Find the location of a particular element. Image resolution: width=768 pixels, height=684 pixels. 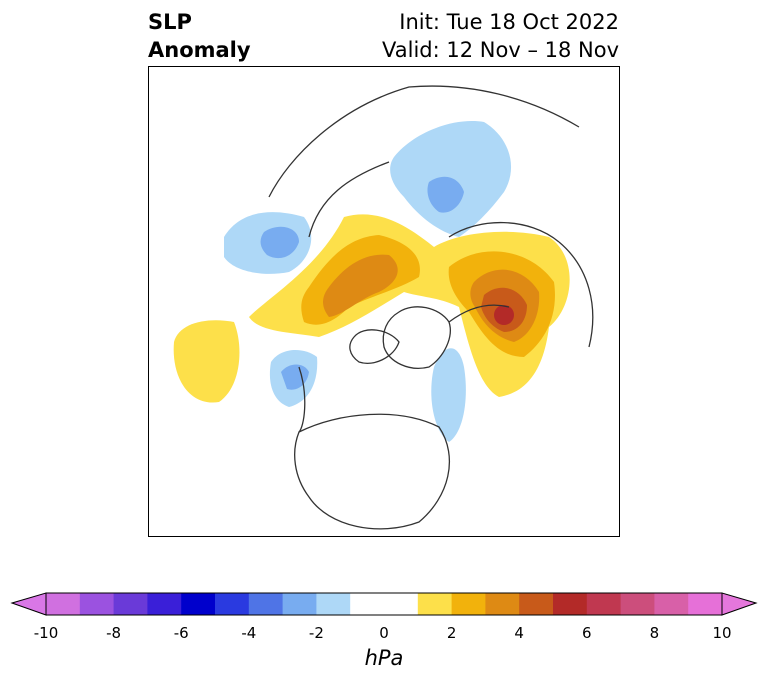

siberia-low-inner is located at coordinates (445, 194).